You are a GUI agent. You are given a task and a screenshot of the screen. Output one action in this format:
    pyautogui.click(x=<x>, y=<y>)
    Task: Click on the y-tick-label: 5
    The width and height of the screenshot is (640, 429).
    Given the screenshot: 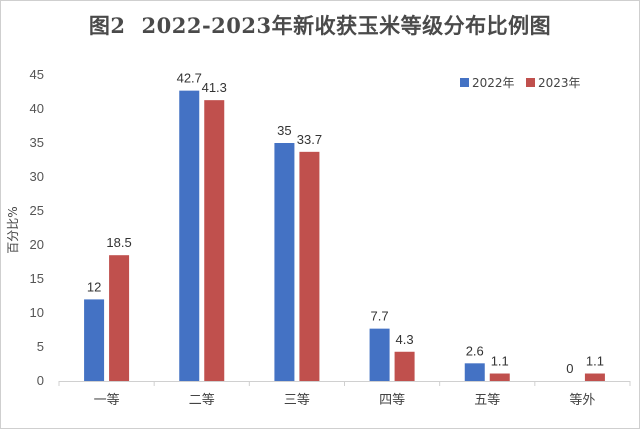 What is the action you would take?
    pyautogui.click(x=40, y=346)
    